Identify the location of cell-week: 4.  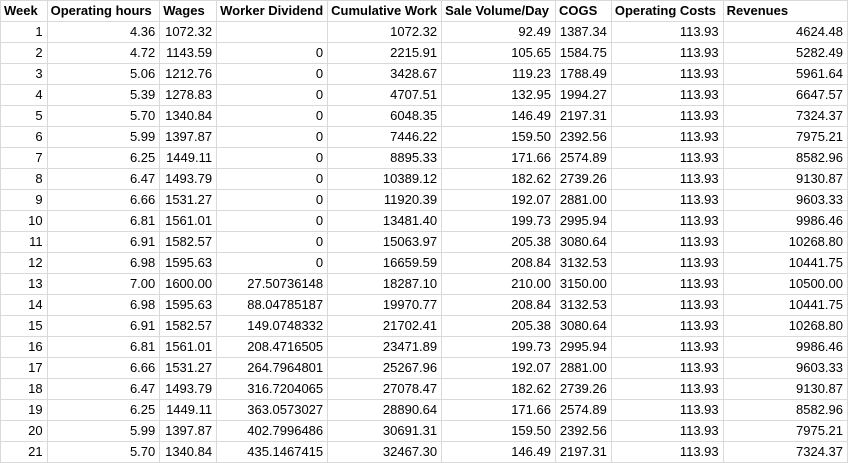
(24, 95).